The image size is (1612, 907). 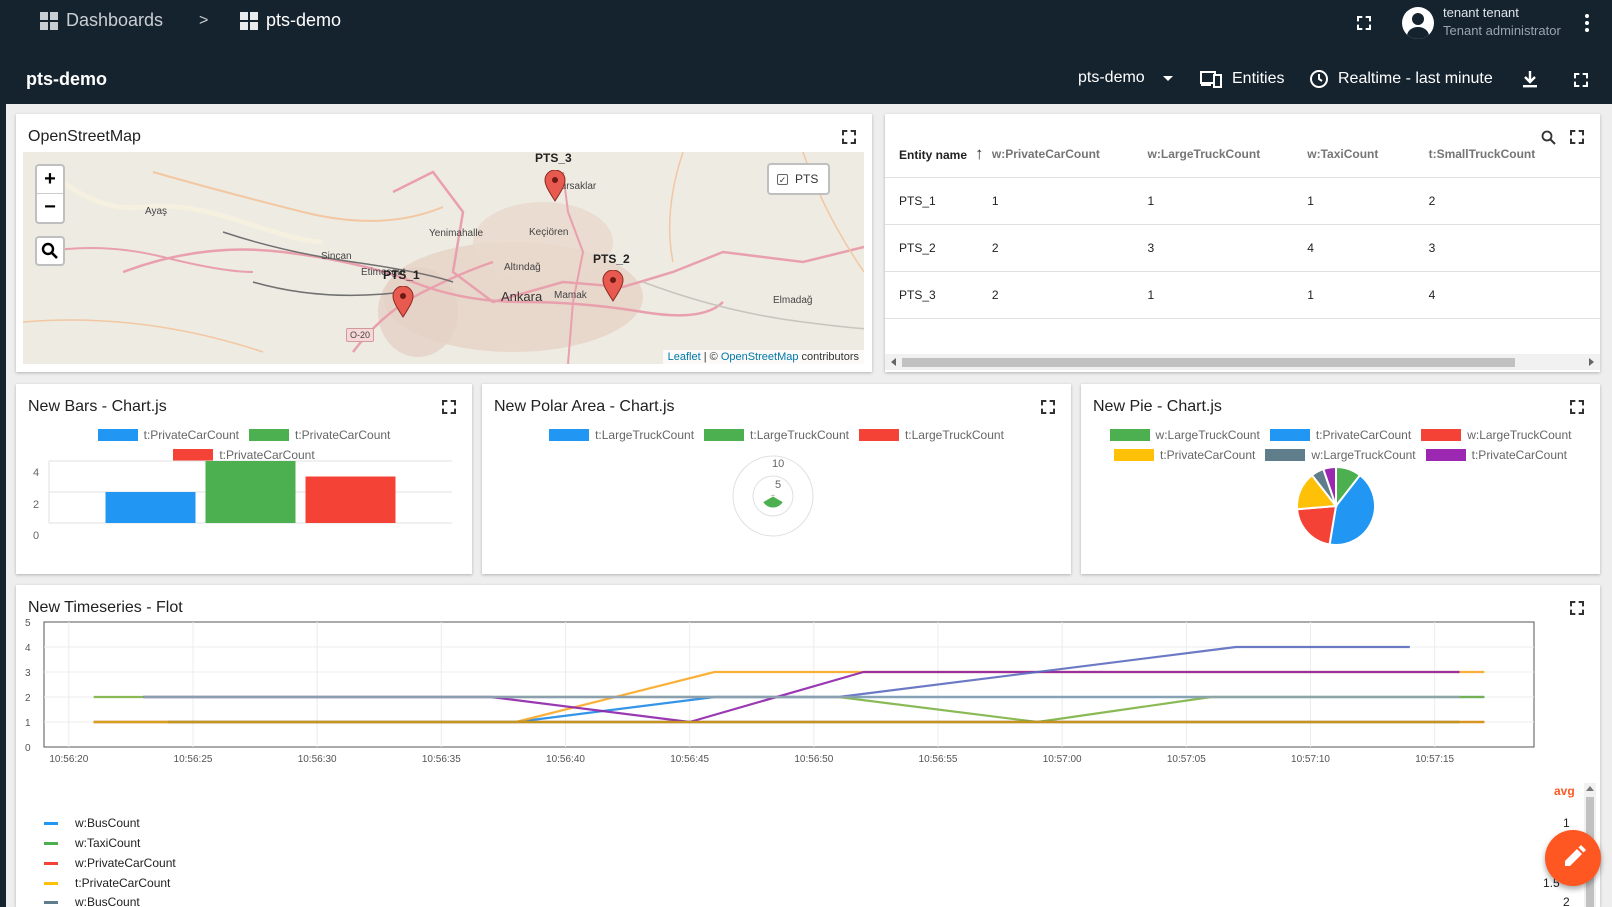 I want to click on marker-label: PTS_1, so click(x=401, y=275).